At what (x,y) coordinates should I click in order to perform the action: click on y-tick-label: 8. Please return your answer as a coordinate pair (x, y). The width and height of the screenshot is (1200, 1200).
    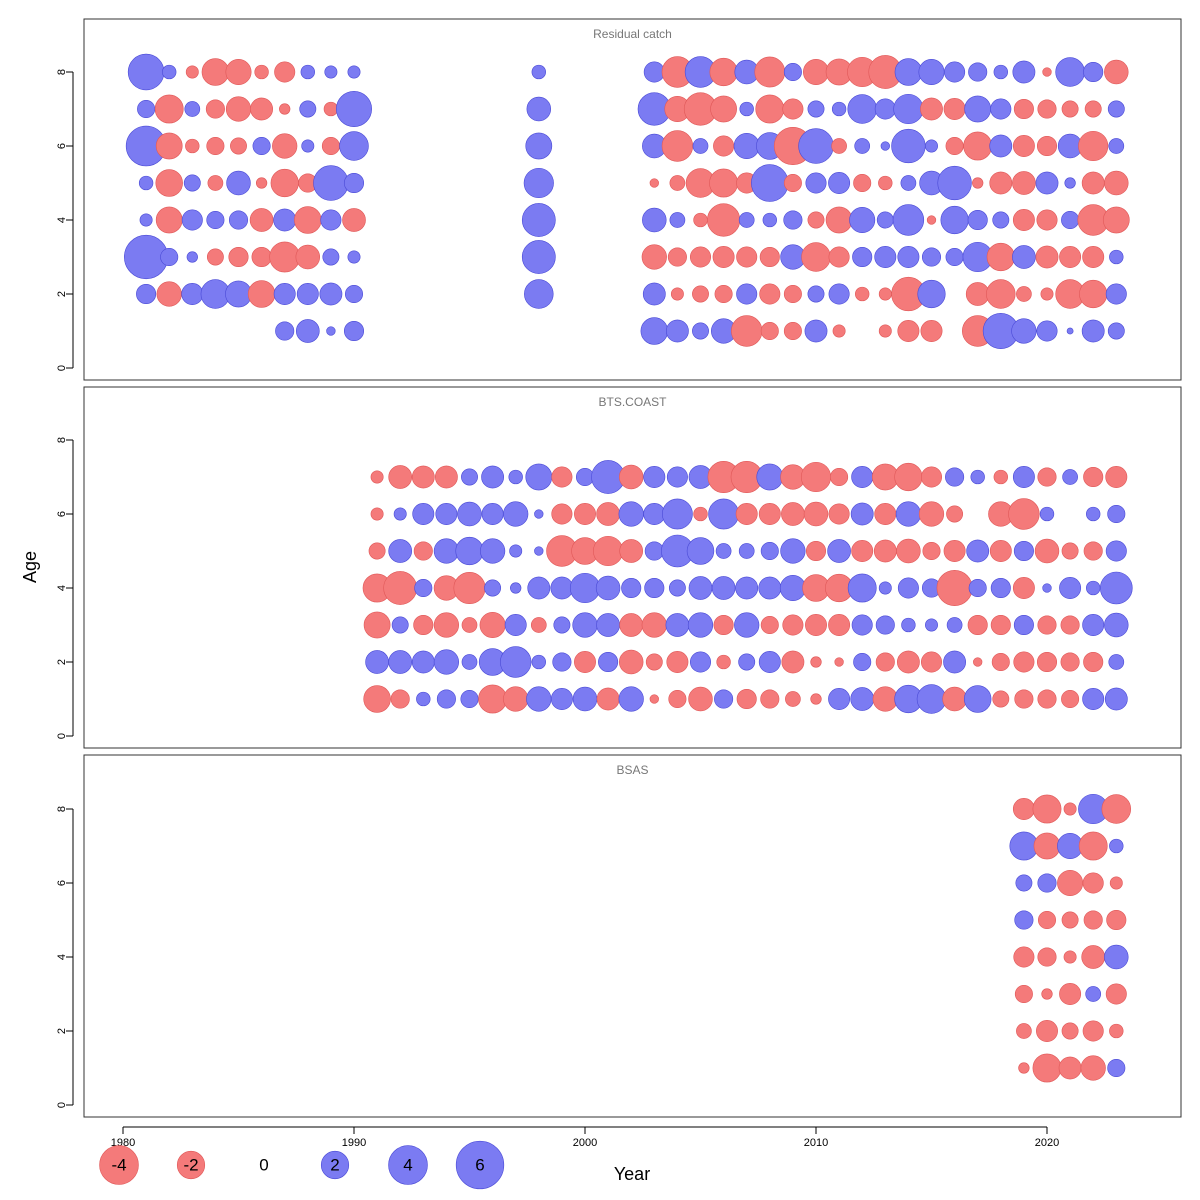
    Looking at the image, I should click on (62, 72).